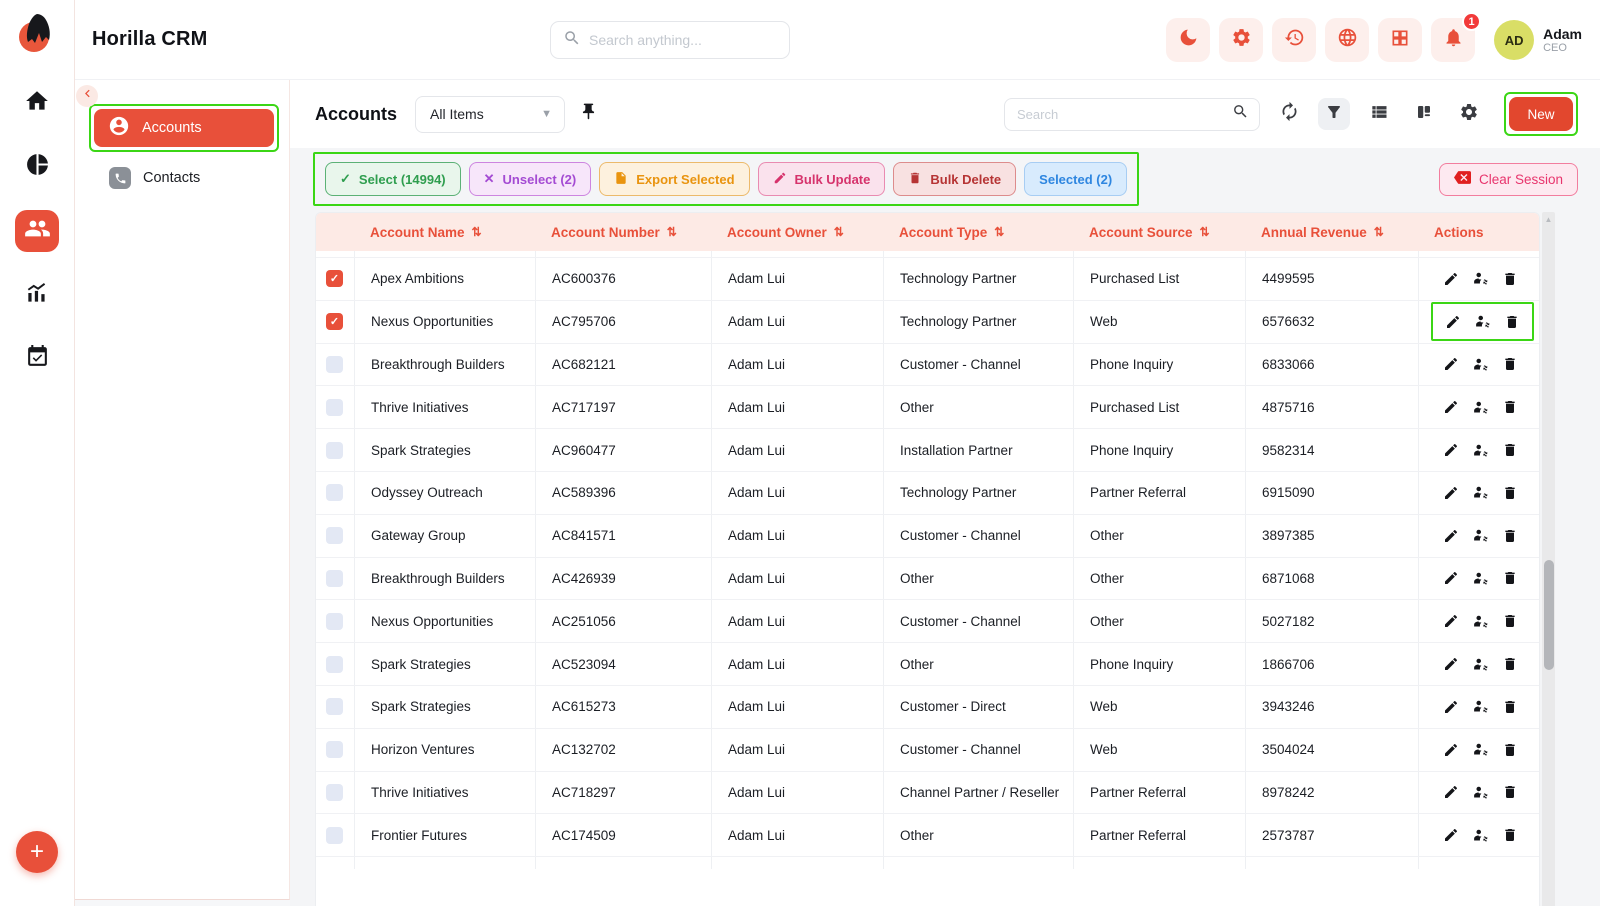 The height and width of the screenshot is (906, 1600). Describe the element at coordinates (87, 96) in the screenshot. I see `collapse-sidebar-button` at that location.